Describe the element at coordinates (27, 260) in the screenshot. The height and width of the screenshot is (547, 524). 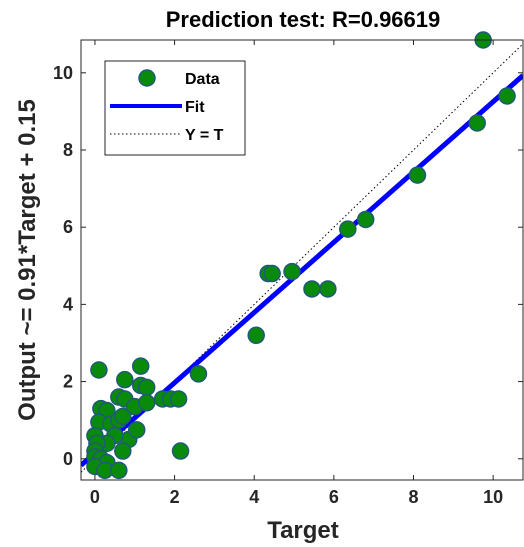
I see `y-axis-label: Output ~= 0.91*Target + 0.15` at that location.